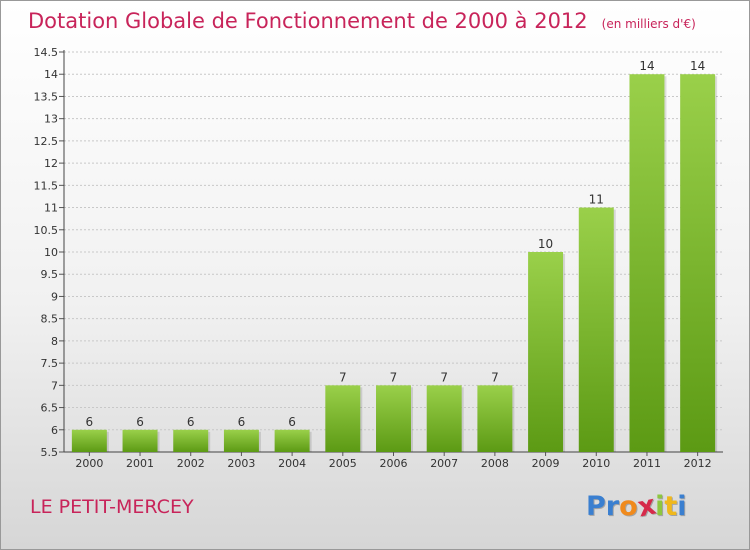 The image size is (750, 550). Describe the element at coordinates (54, 385) in the screenshot. I see `y-tick-label: 7` at that location.